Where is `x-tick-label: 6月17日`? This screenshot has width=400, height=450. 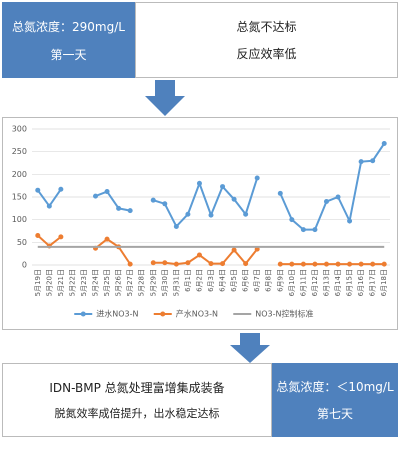
x-tick-label: 6月17日 is located at coordinates (373, 282).